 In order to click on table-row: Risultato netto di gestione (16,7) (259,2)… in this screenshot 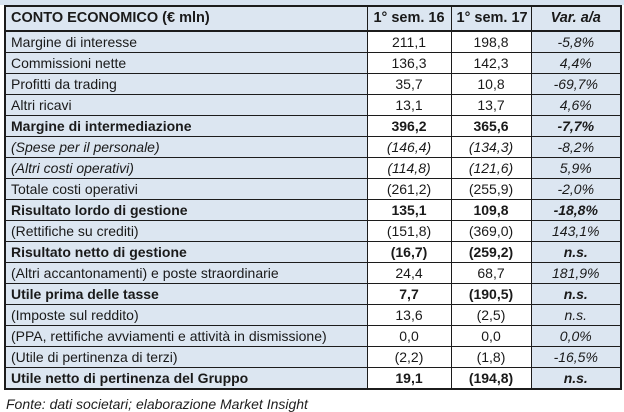, I will do `click(313, 252)`.